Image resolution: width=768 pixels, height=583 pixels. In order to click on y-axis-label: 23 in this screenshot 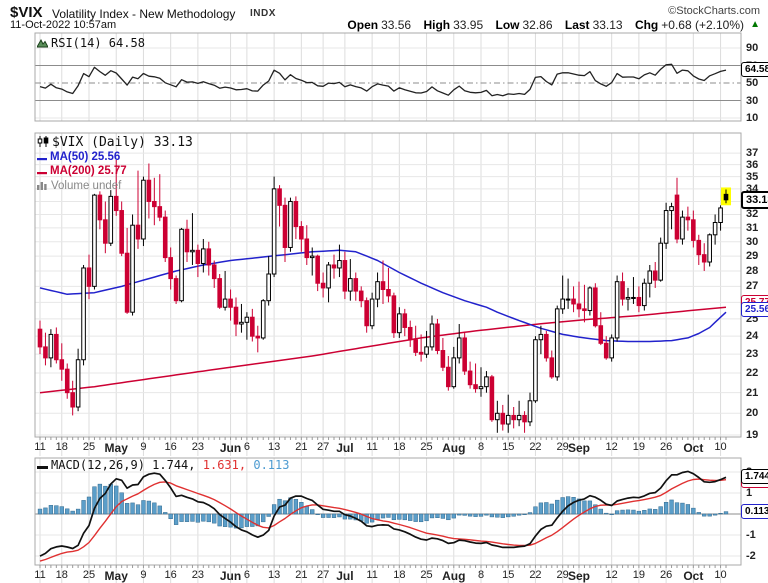, I will do `click(752, 354)`.